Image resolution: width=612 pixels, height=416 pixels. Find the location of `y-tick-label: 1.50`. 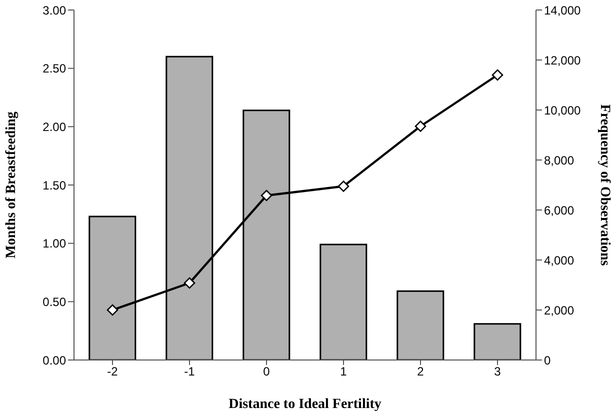

y-tick-label: 1.50 is located at coordinates (54, 185).